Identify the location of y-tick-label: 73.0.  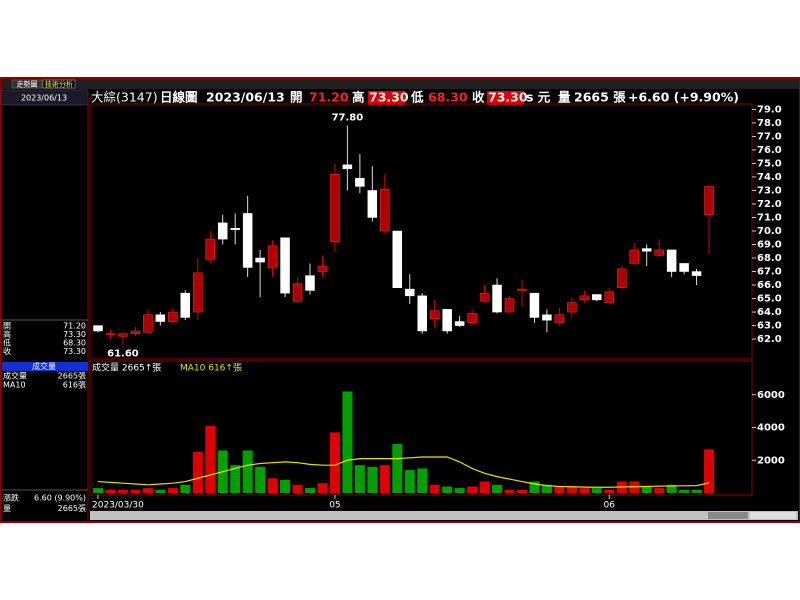
(769, 190).